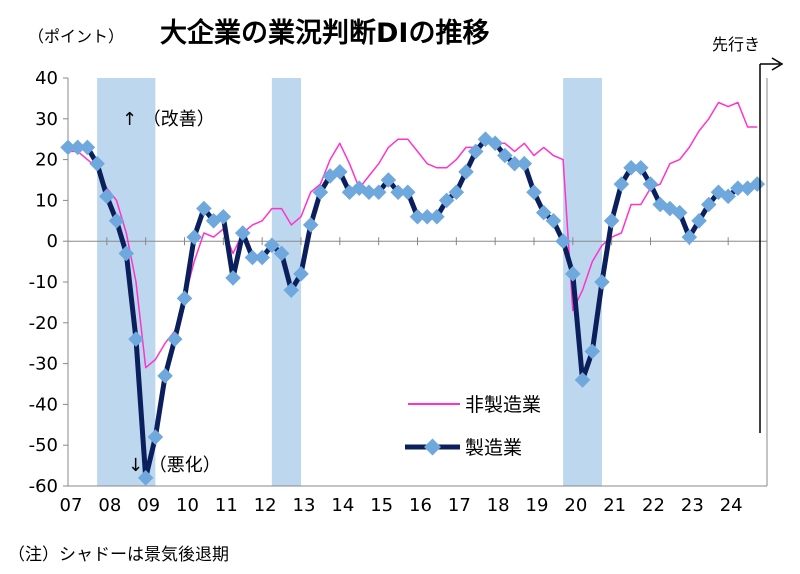 The width and height of the screenshot is (800, 574). Describe the element at coordinates (342, 505) in the screenshot. I see `x-tick-label-7: 14` at that location.